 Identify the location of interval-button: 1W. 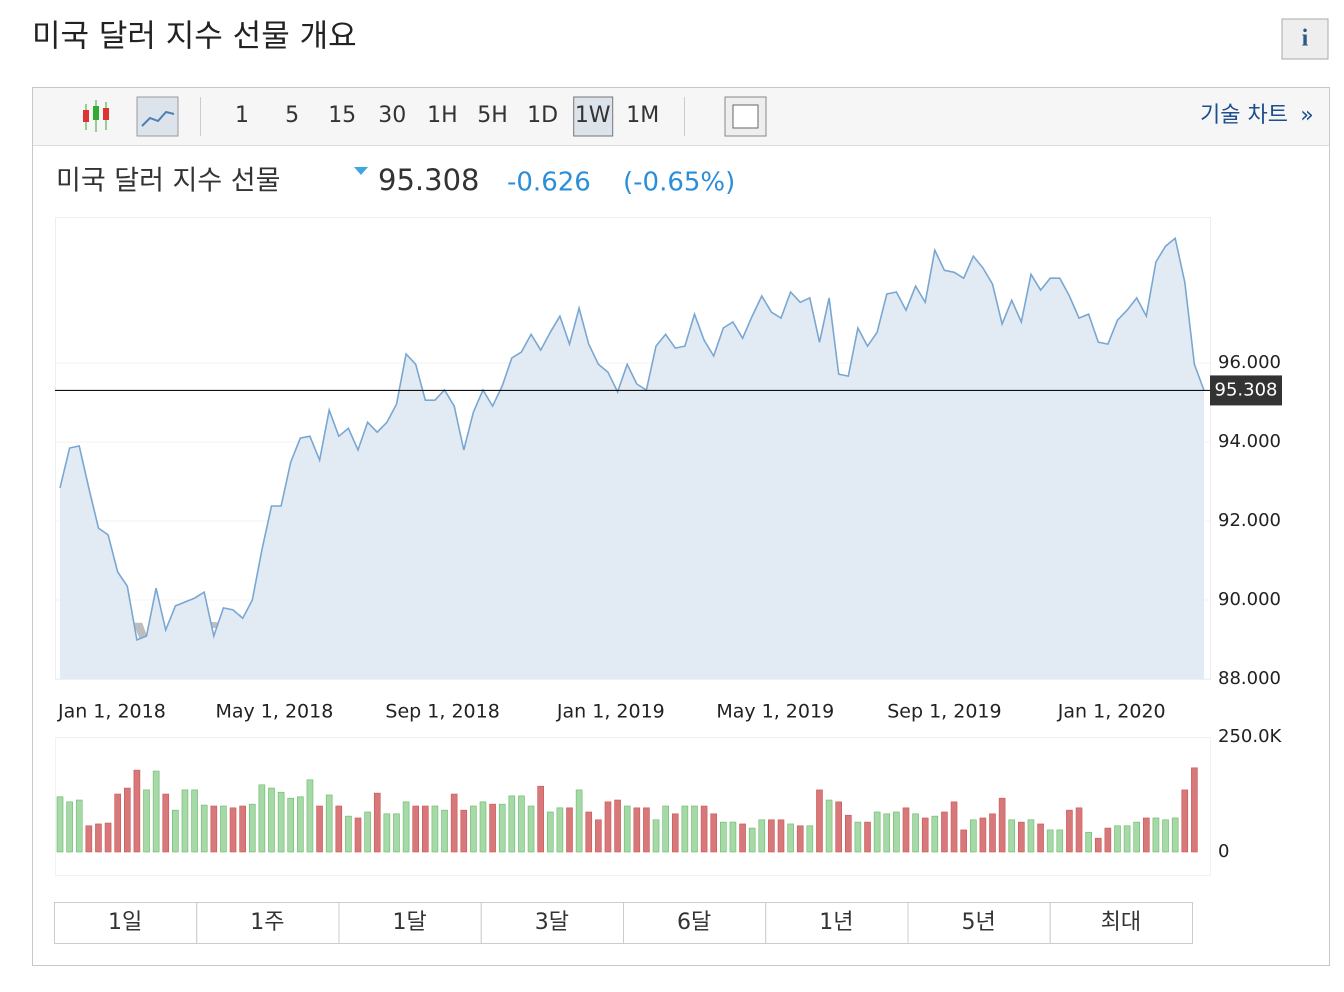
(593, 115).